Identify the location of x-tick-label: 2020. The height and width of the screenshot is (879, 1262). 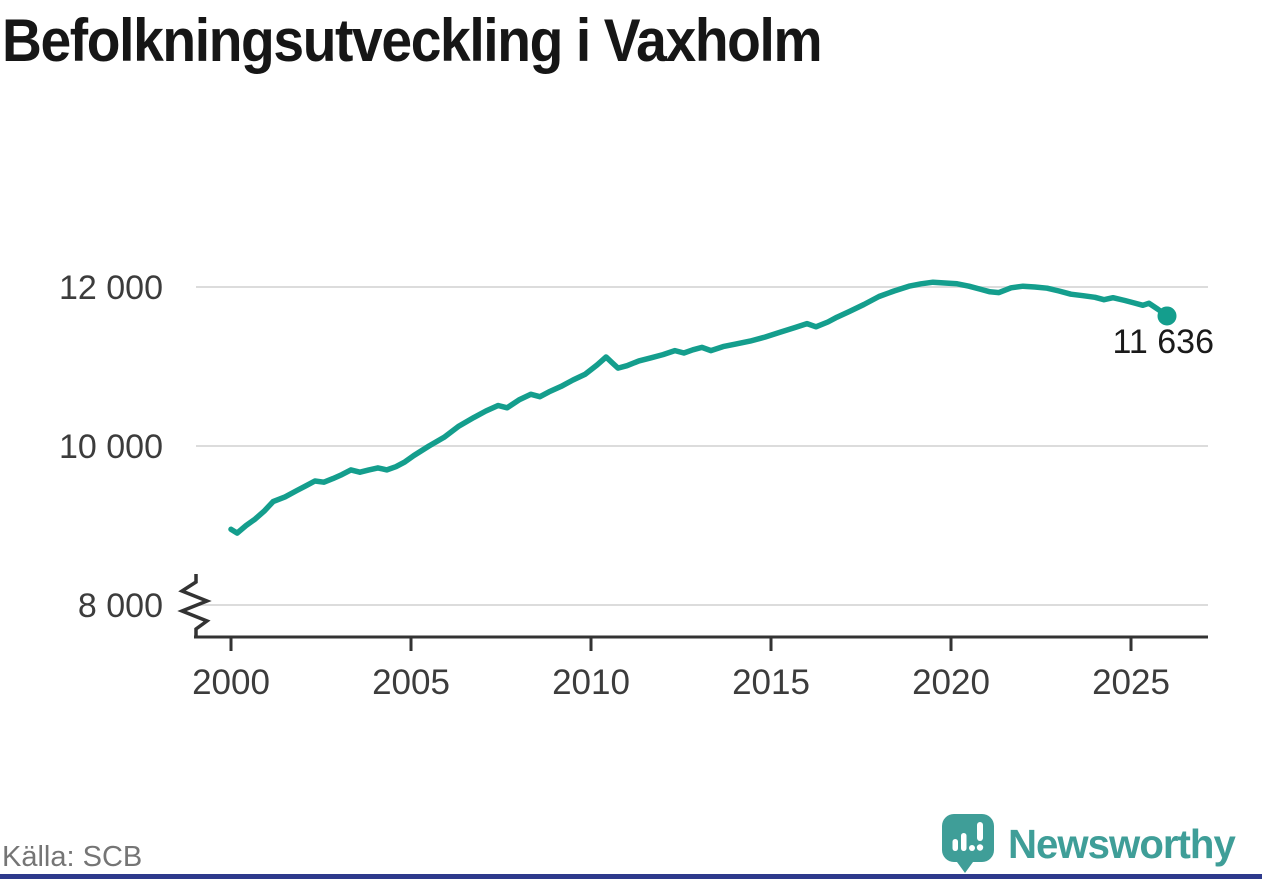
(951, 682).